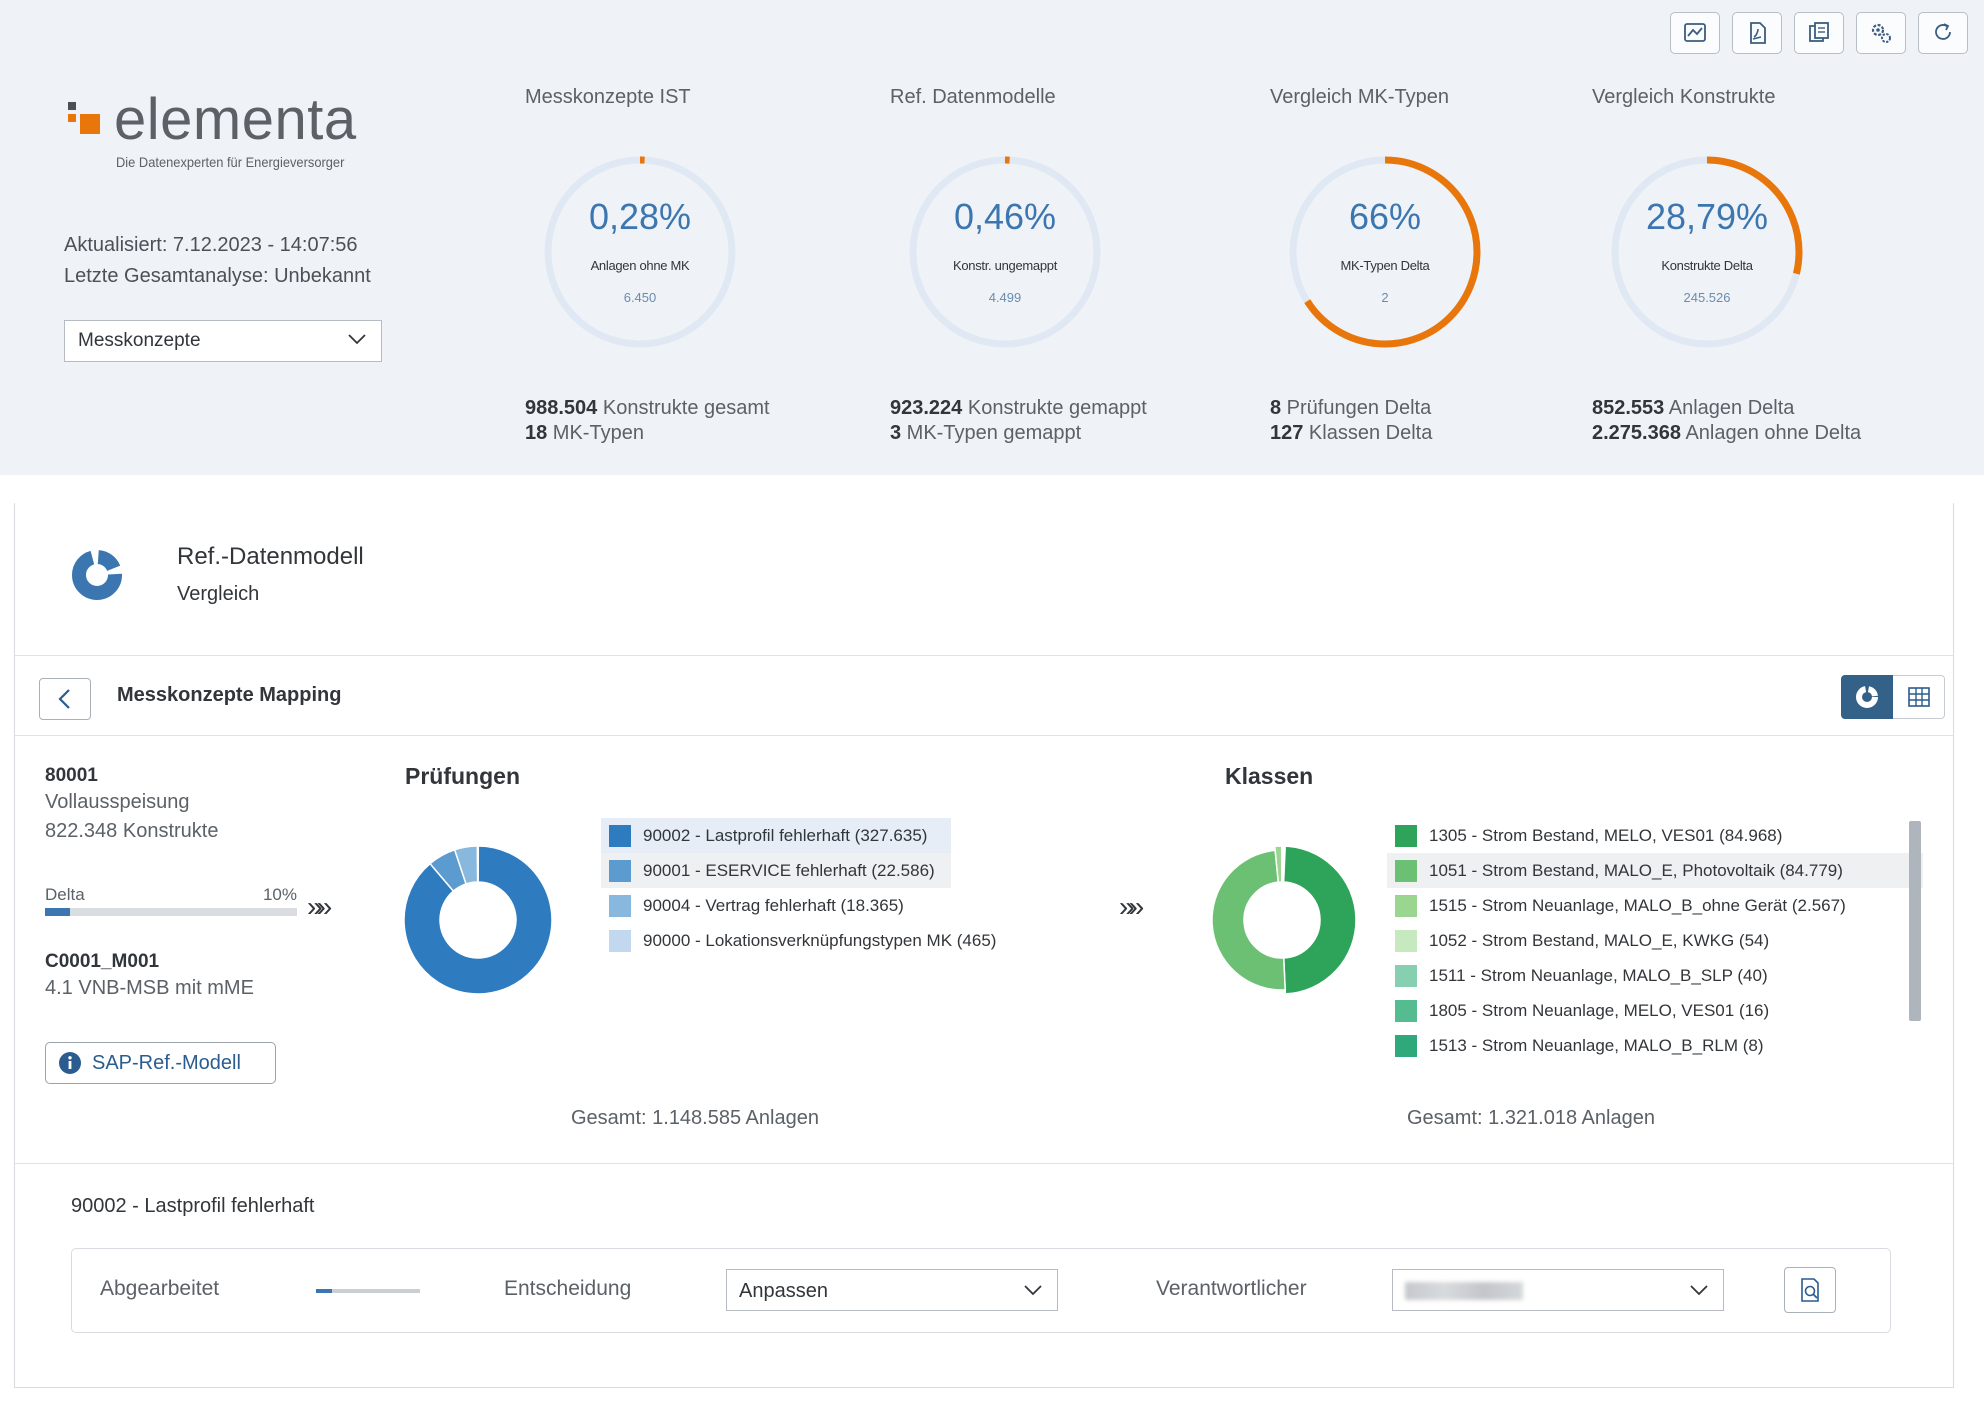 This screenshot has height=1414, width=1984. What do you see at coordinates (1655, 975) in the screenshot?
I see `legend-item: 1511 - Strom Neuanlage, MALO_B_SLP (40)` at bounding box center [1655, 975].